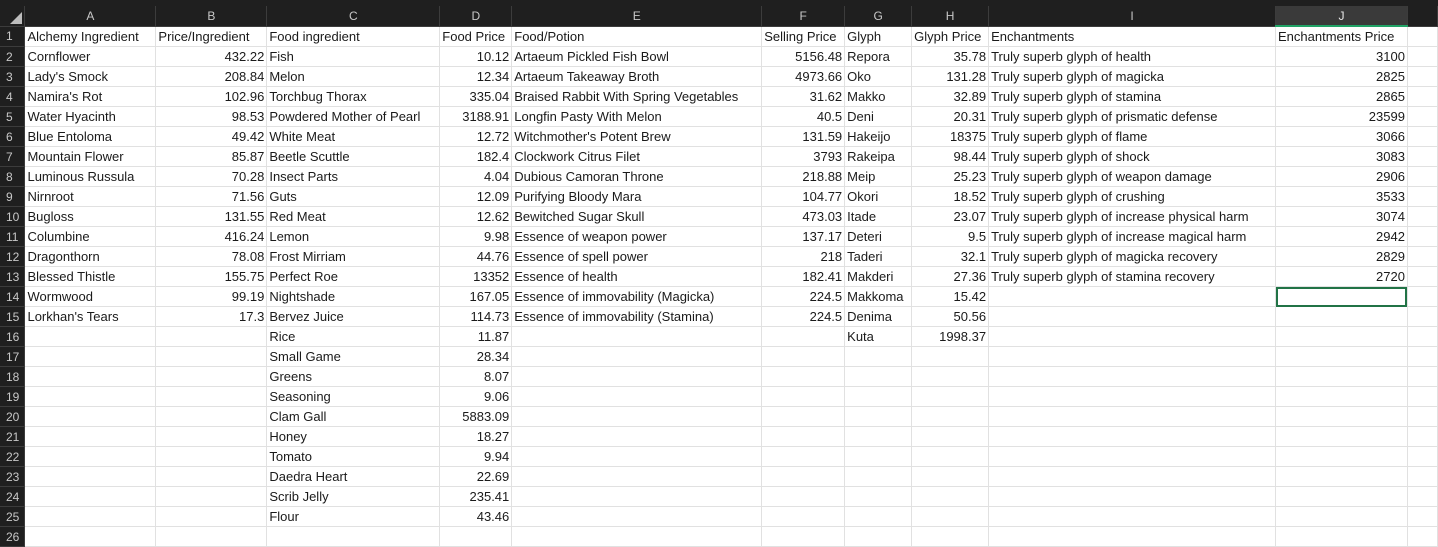  What do you see at coordinates (878, 216) in the screenshot?
I see `cell-g10: Itade` at bounding box center [878, 216].